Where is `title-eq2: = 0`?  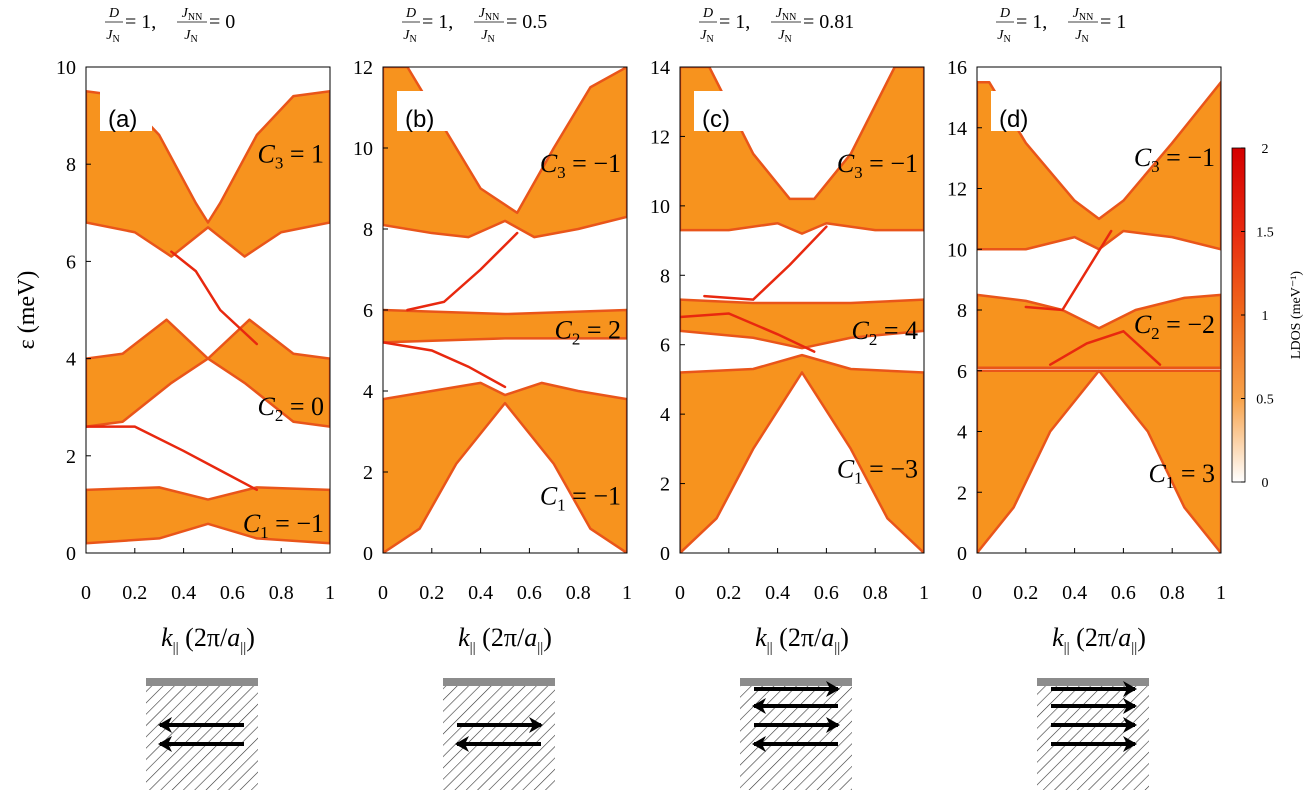
title-eq2: = 0 is located at coordinates (222, 22).